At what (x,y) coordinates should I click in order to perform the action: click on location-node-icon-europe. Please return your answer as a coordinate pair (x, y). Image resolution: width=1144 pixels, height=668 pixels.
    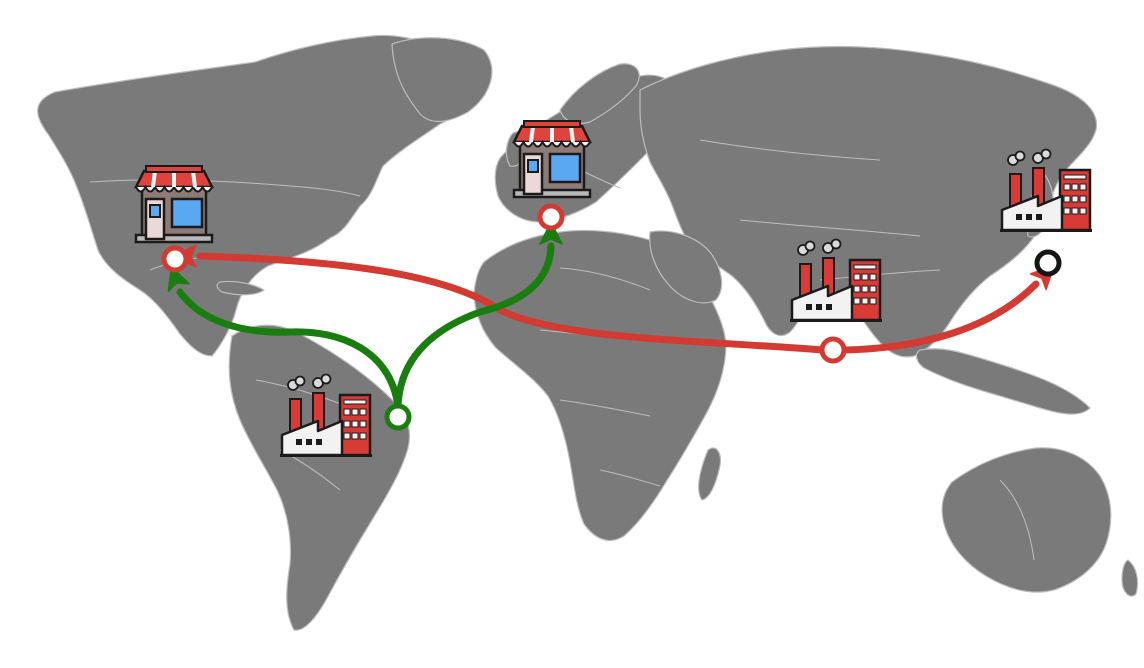
    Looking at the image, I should click on (551, 217).